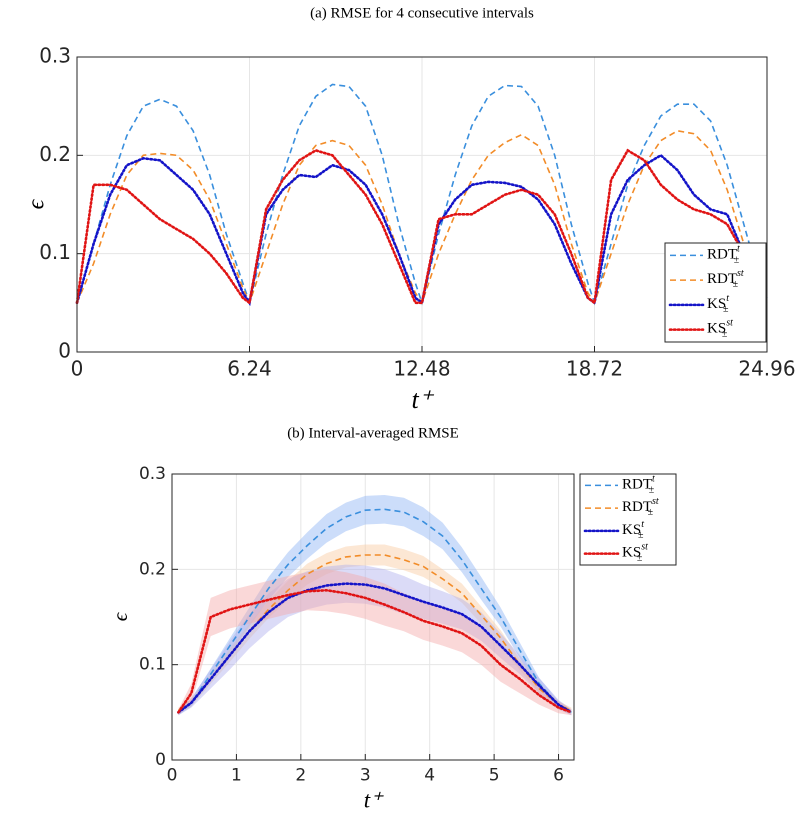 This screenshot has height=821, width=806. I want to click on x-tick-label: 6.24, so click(249, 369).